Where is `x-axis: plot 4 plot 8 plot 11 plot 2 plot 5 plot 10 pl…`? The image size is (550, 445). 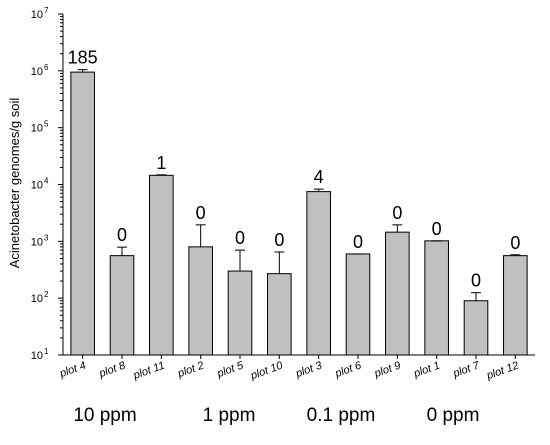
x-axis: plot 4 plot 8 plot 11 plot 2 plot 5 plot 10 pl… is located at coordinates (296, 368).